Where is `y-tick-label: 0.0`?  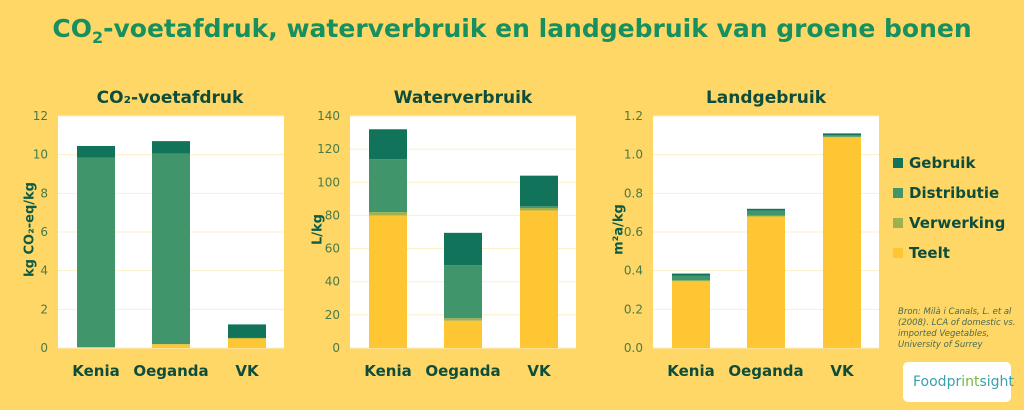 y-tick-label: 0.0 is located at coordinates (633, 348).